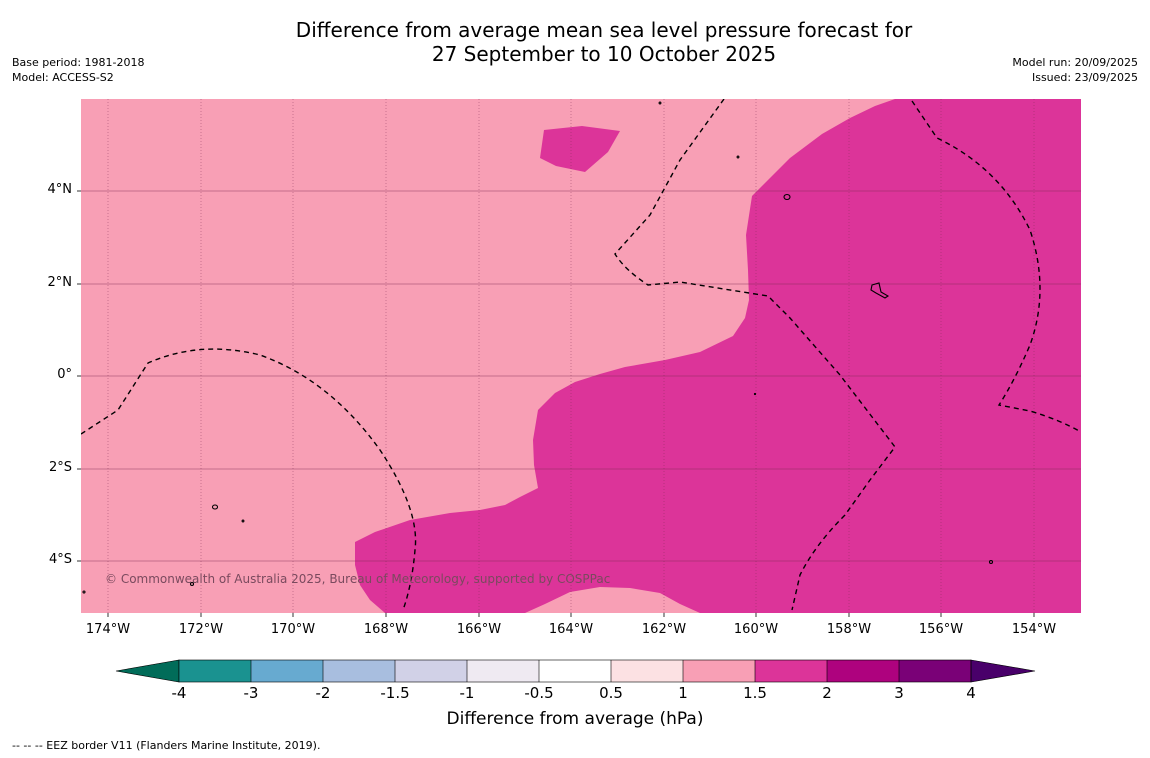  What do you see at coordinates (179, 693) in the screenshot?
I see `colorbar-tick-label: -4` at bounding box center [179, 693].